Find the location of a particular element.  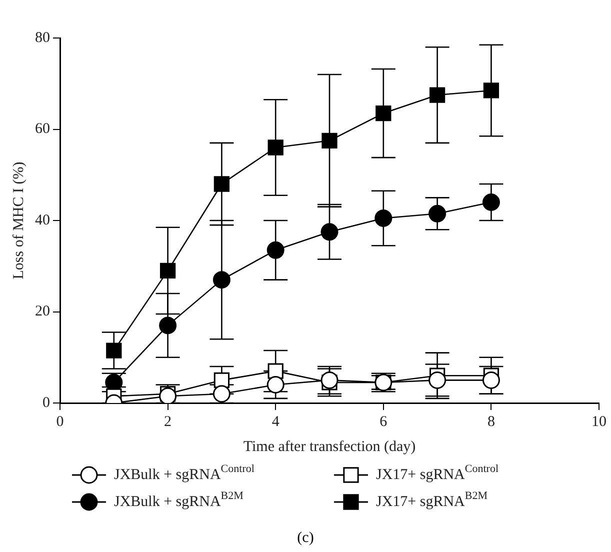

x-axis-title: Time after transfection (day) is located at coordinates (329, 446).